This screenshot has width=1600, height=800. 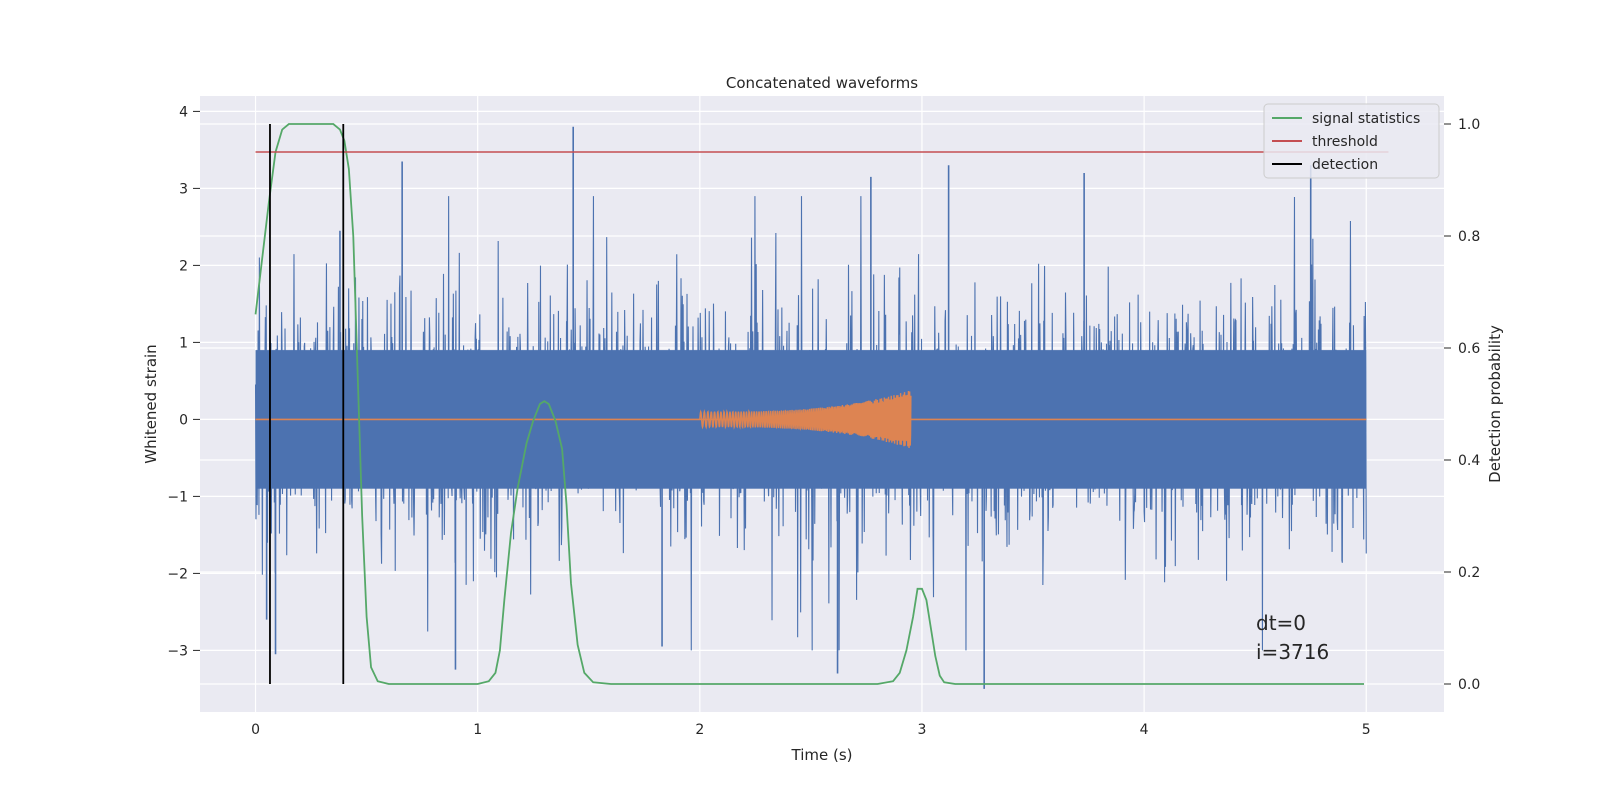 What do you see at coordinates (822, 83) in the screenshot?
I see `chart-title: Concatenated waveforms` at bounding box center [822, 83].